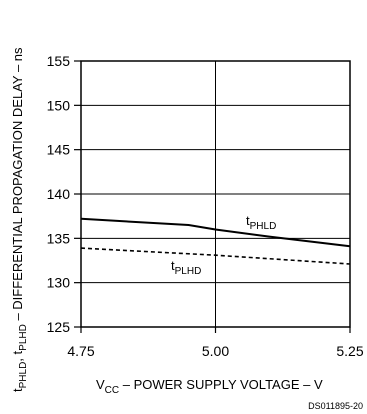 The height and width of the screenshot is (414, 367). Describe the element at coordinates (215, 256) in the screenshot. I see `series-line-tplhd` at that location.